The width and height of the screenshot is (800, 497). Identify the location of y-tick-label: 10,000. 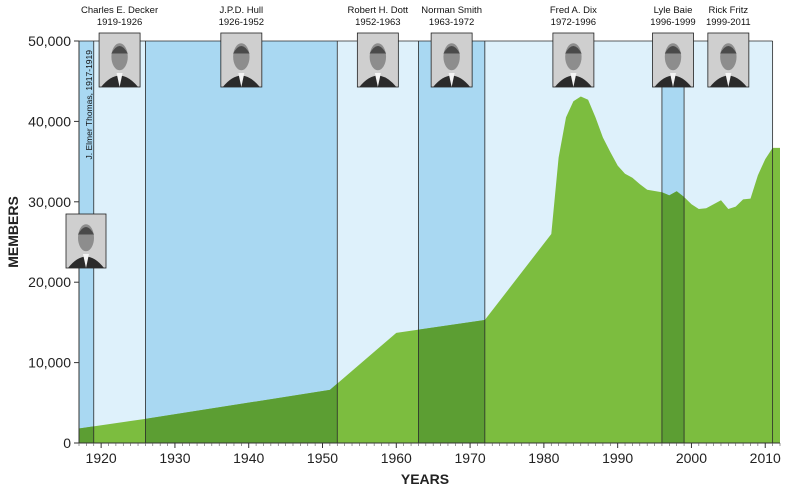
(49, 363).